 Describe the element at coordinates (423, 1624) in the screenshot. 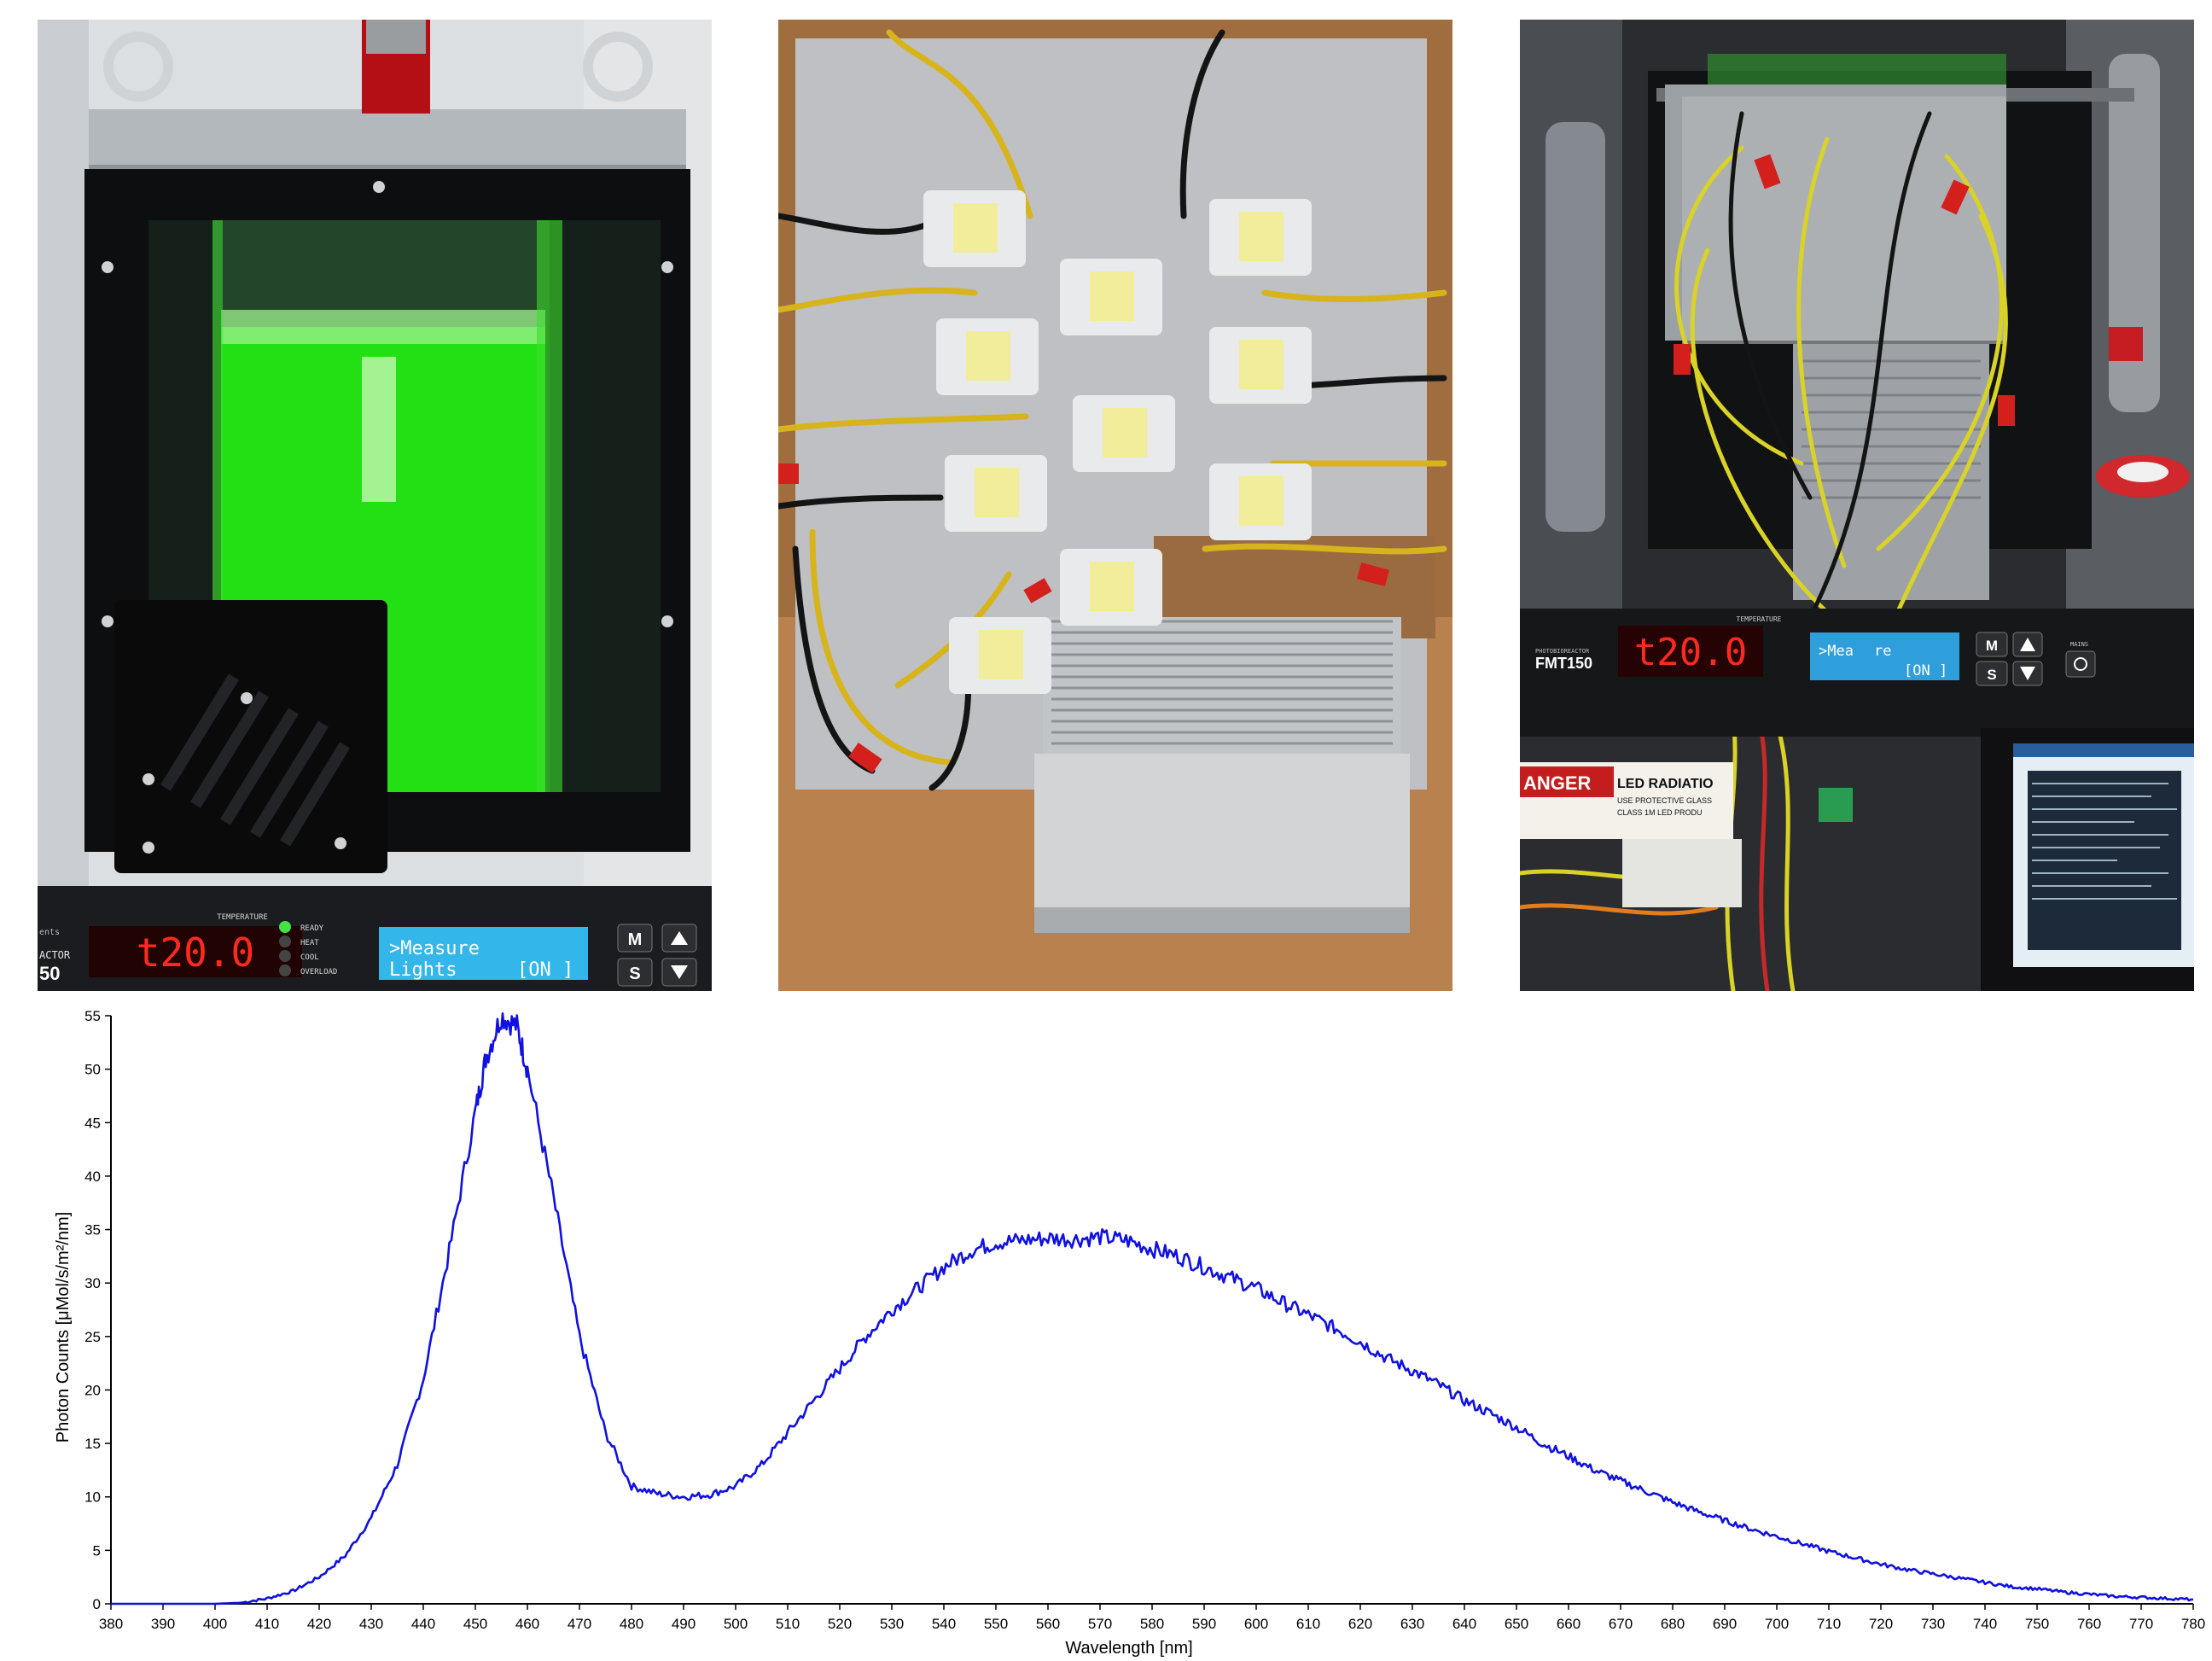

I see `x-tick-label: 440` at that location.